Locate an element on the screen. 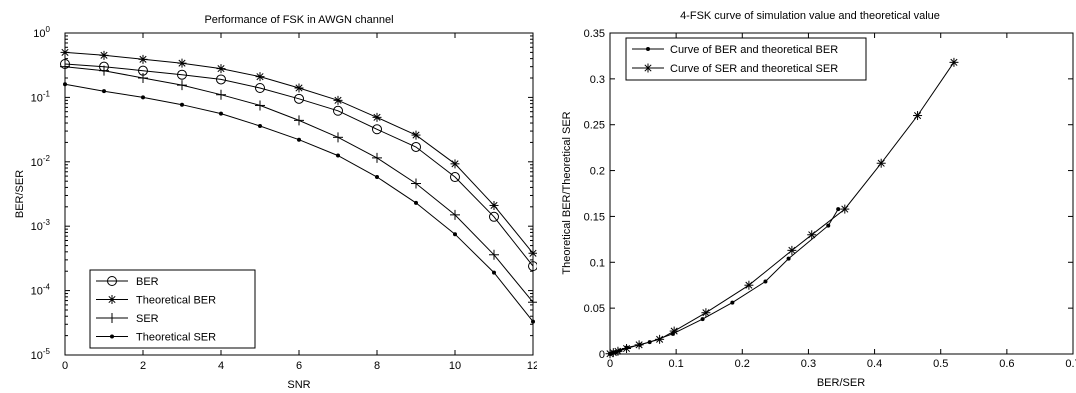 This screenshot has height=393, width=1076. legend-entry: SER is located at coordinates (127, 319).